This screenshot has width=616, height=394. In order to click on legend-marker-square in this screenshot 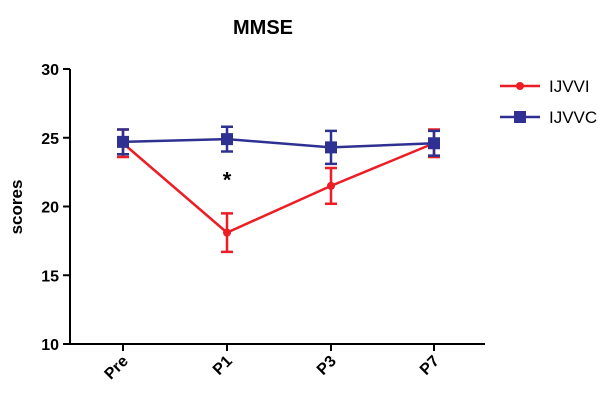, I will do `click(520, 117)`.